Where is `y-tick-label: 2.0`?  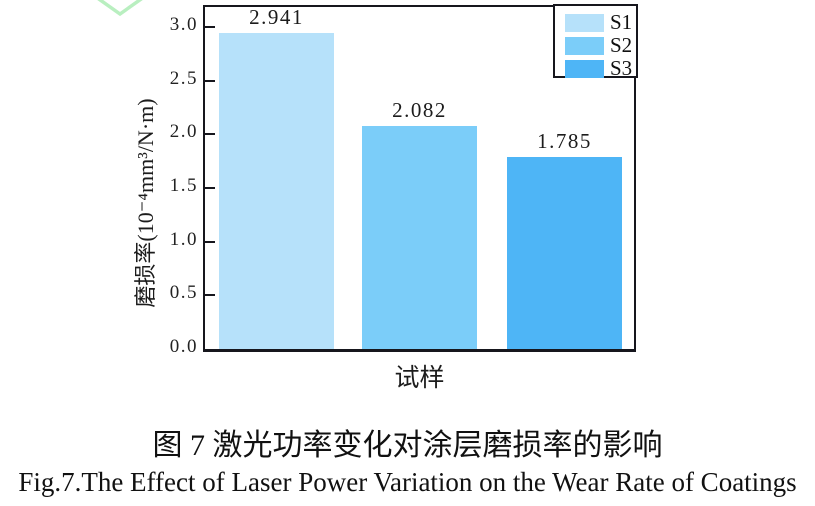 y-tick-label: 2.0 is located at coordinates (183, 132).